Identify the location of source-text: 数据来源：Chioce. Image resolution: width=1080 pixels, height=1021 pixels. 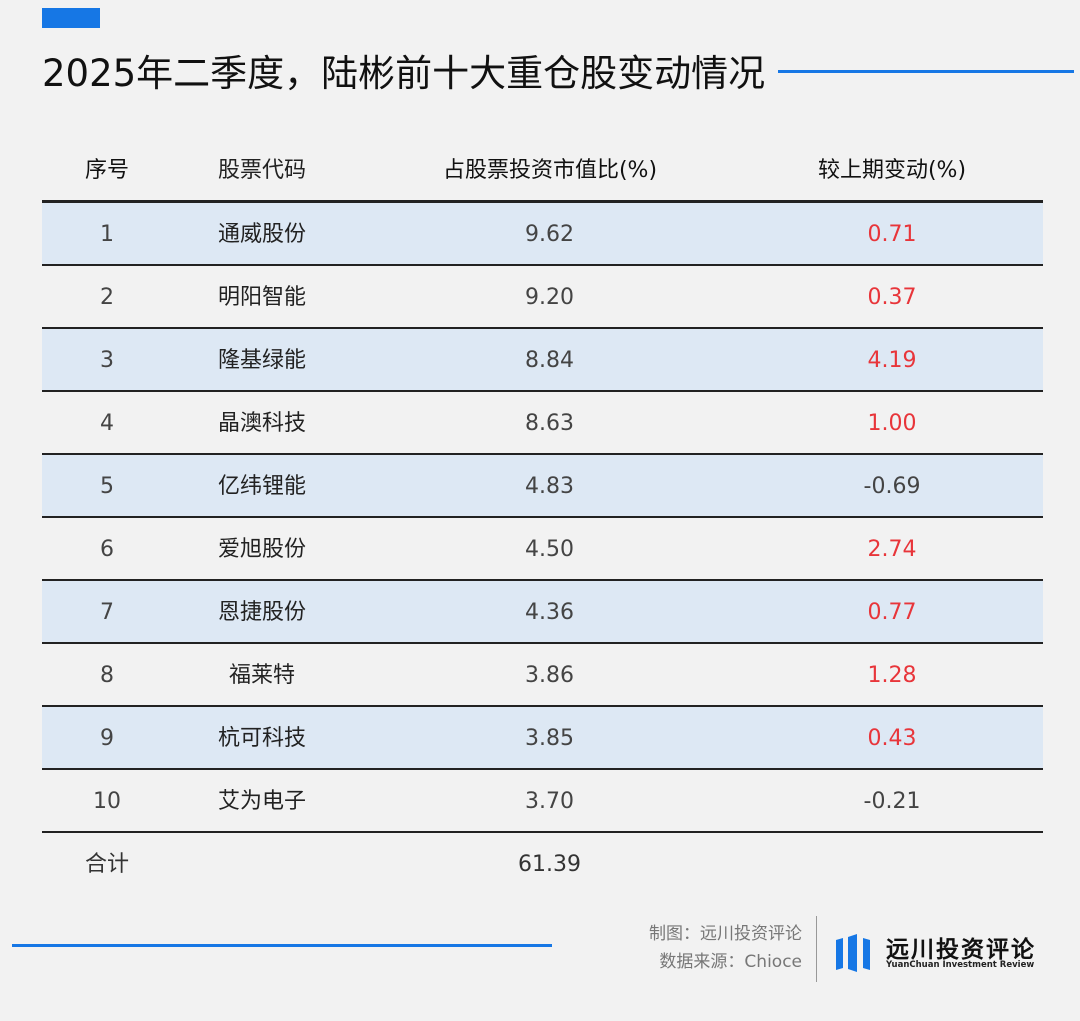
(730, 962).